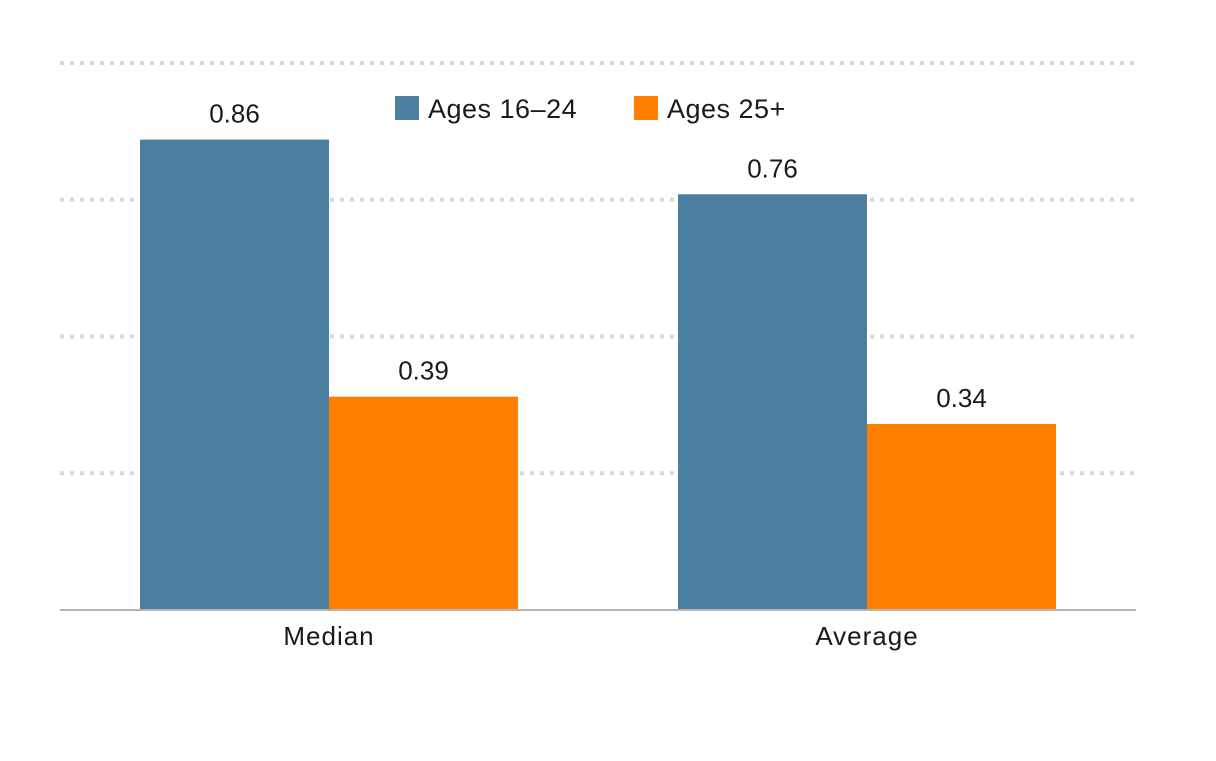 This screenshot has width=1216, height=761. Describe the element at coordinates (772, 168) in the screenshot. I see `data-label-average-series-0: 0.76` at that location.